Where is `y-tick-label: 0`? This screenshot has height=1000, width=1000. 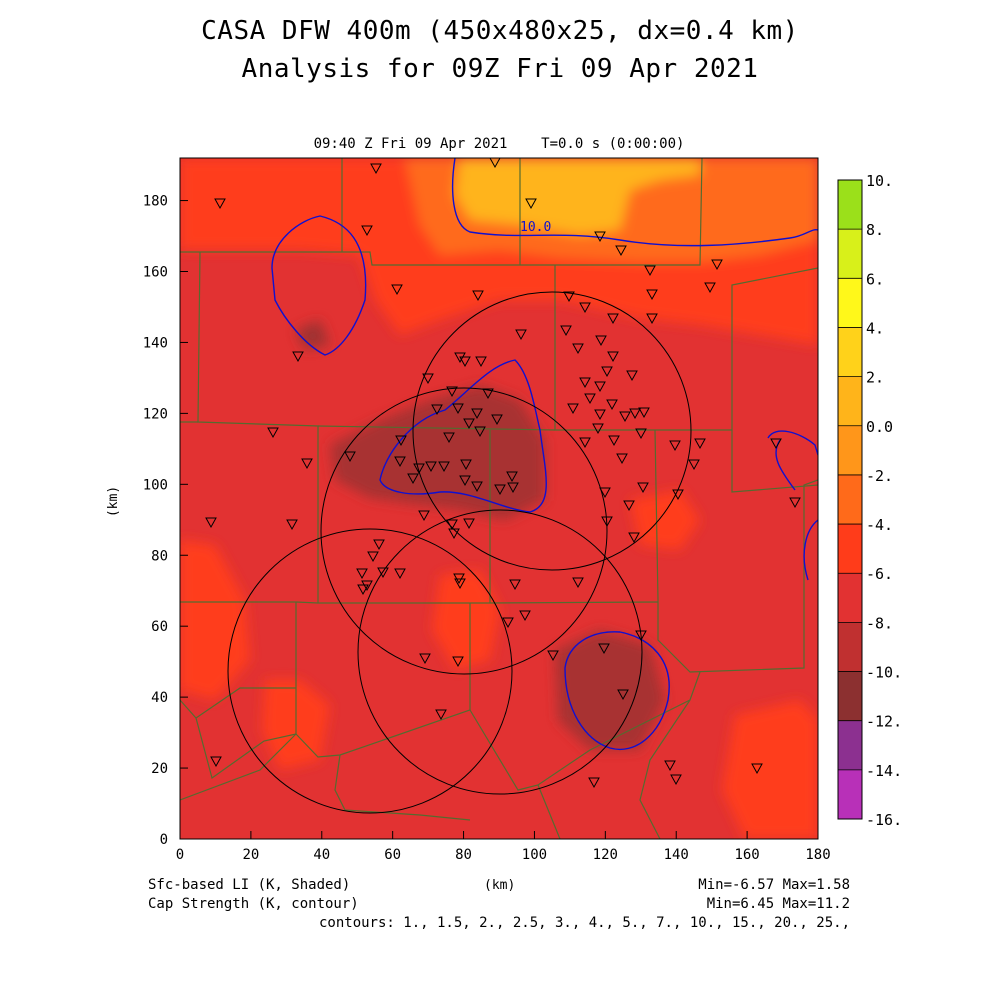 y-tick-label: 0 is located at coordinates (164, 840).